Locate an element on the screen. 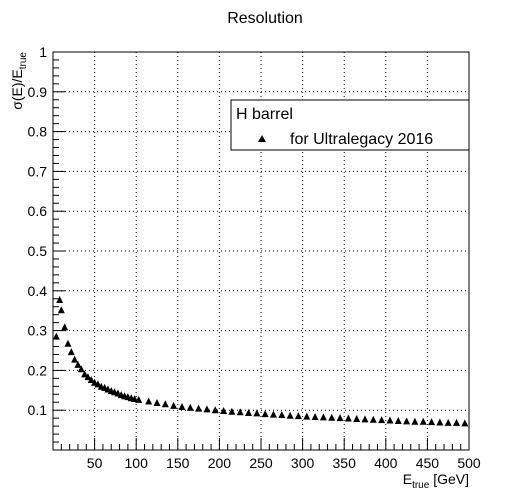 This screenshot has width=523, height=501. y-axis-label: σ(E)/Etrue is located at coordinates (19, 81).